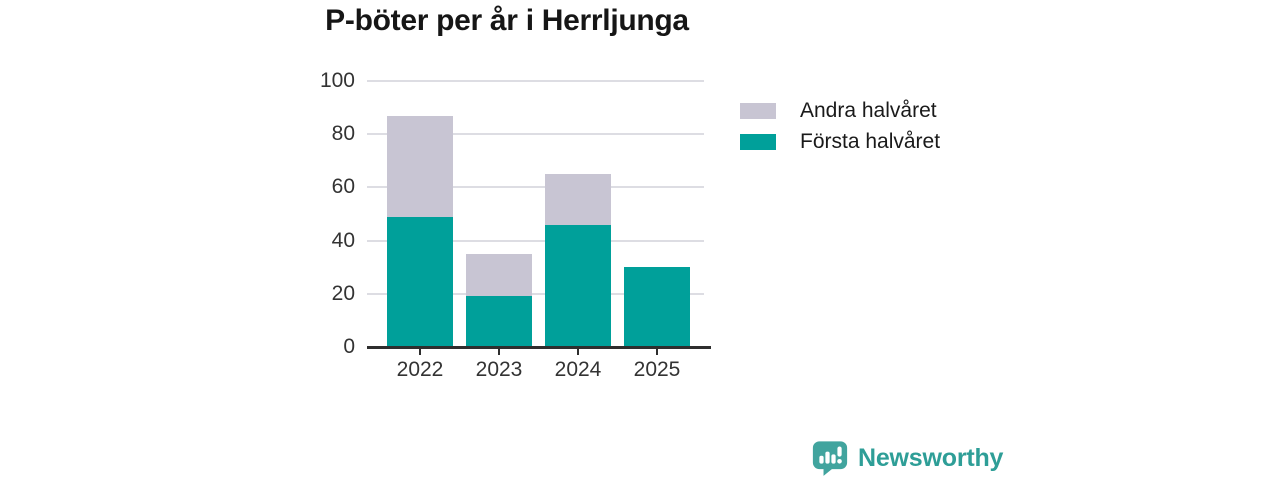 Image resolution: width=1280 pixels, height=480 pixels. I want to click on newsworthy-logo-text: Newsworthy, so click(931, 458).